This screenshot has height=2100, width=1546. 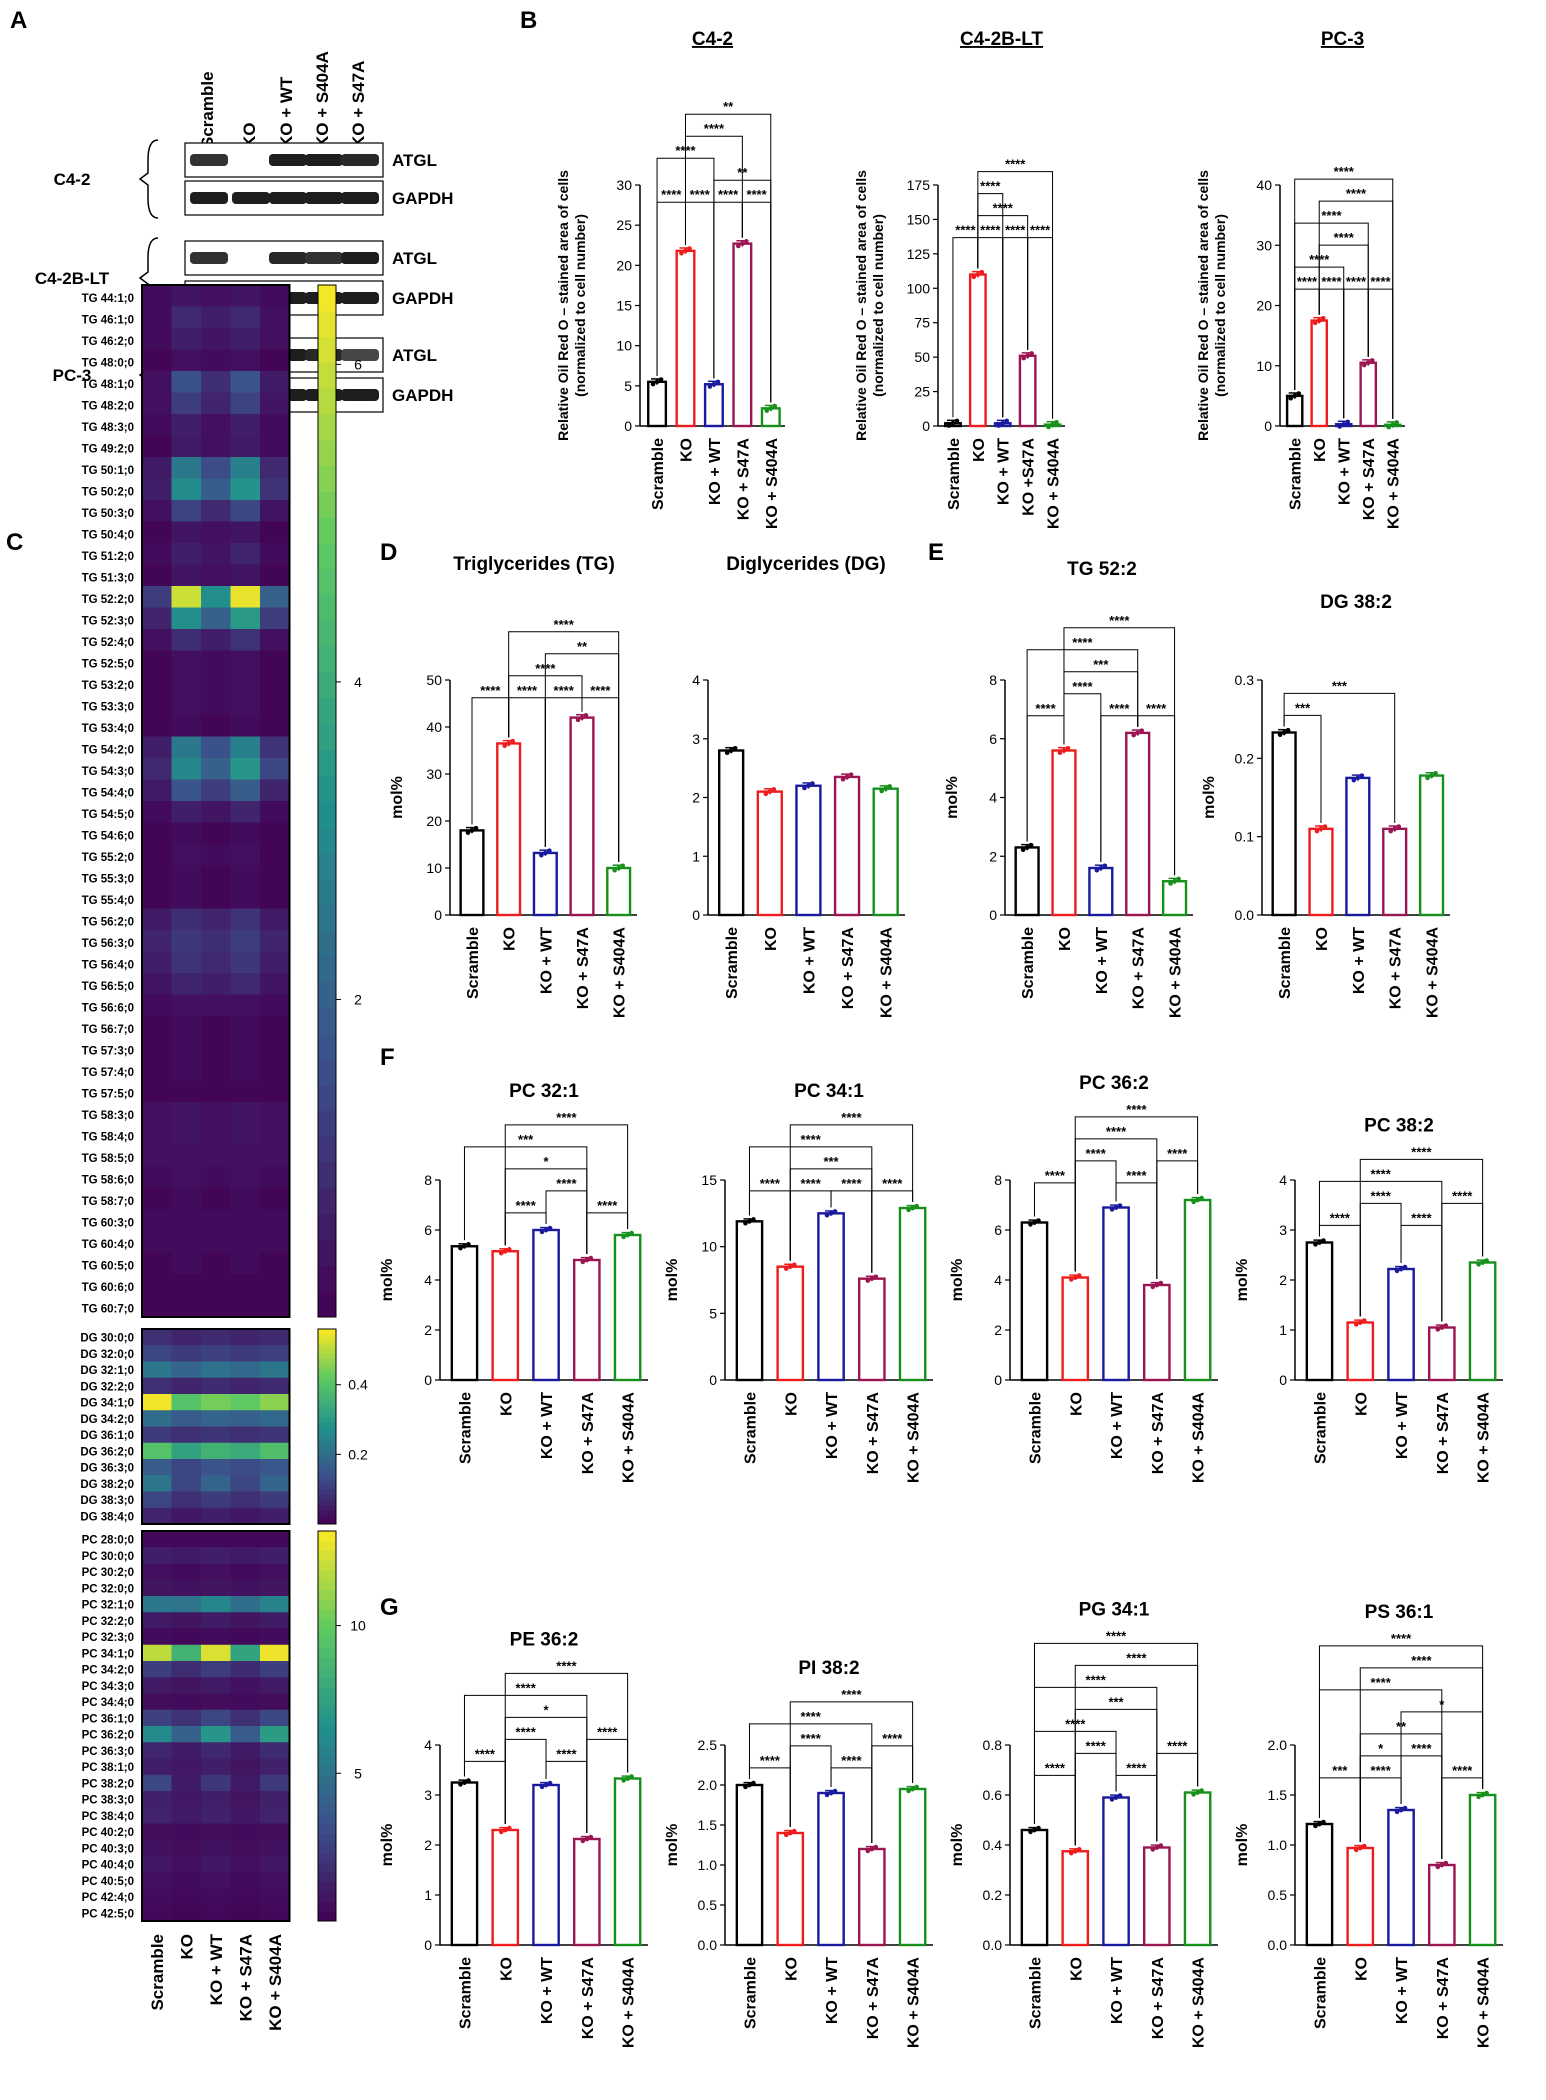 What do you see at coordinates (732, 963) in the screenshot?
I see `x-tick-label: Scramble` at bounding box center [732, 963].